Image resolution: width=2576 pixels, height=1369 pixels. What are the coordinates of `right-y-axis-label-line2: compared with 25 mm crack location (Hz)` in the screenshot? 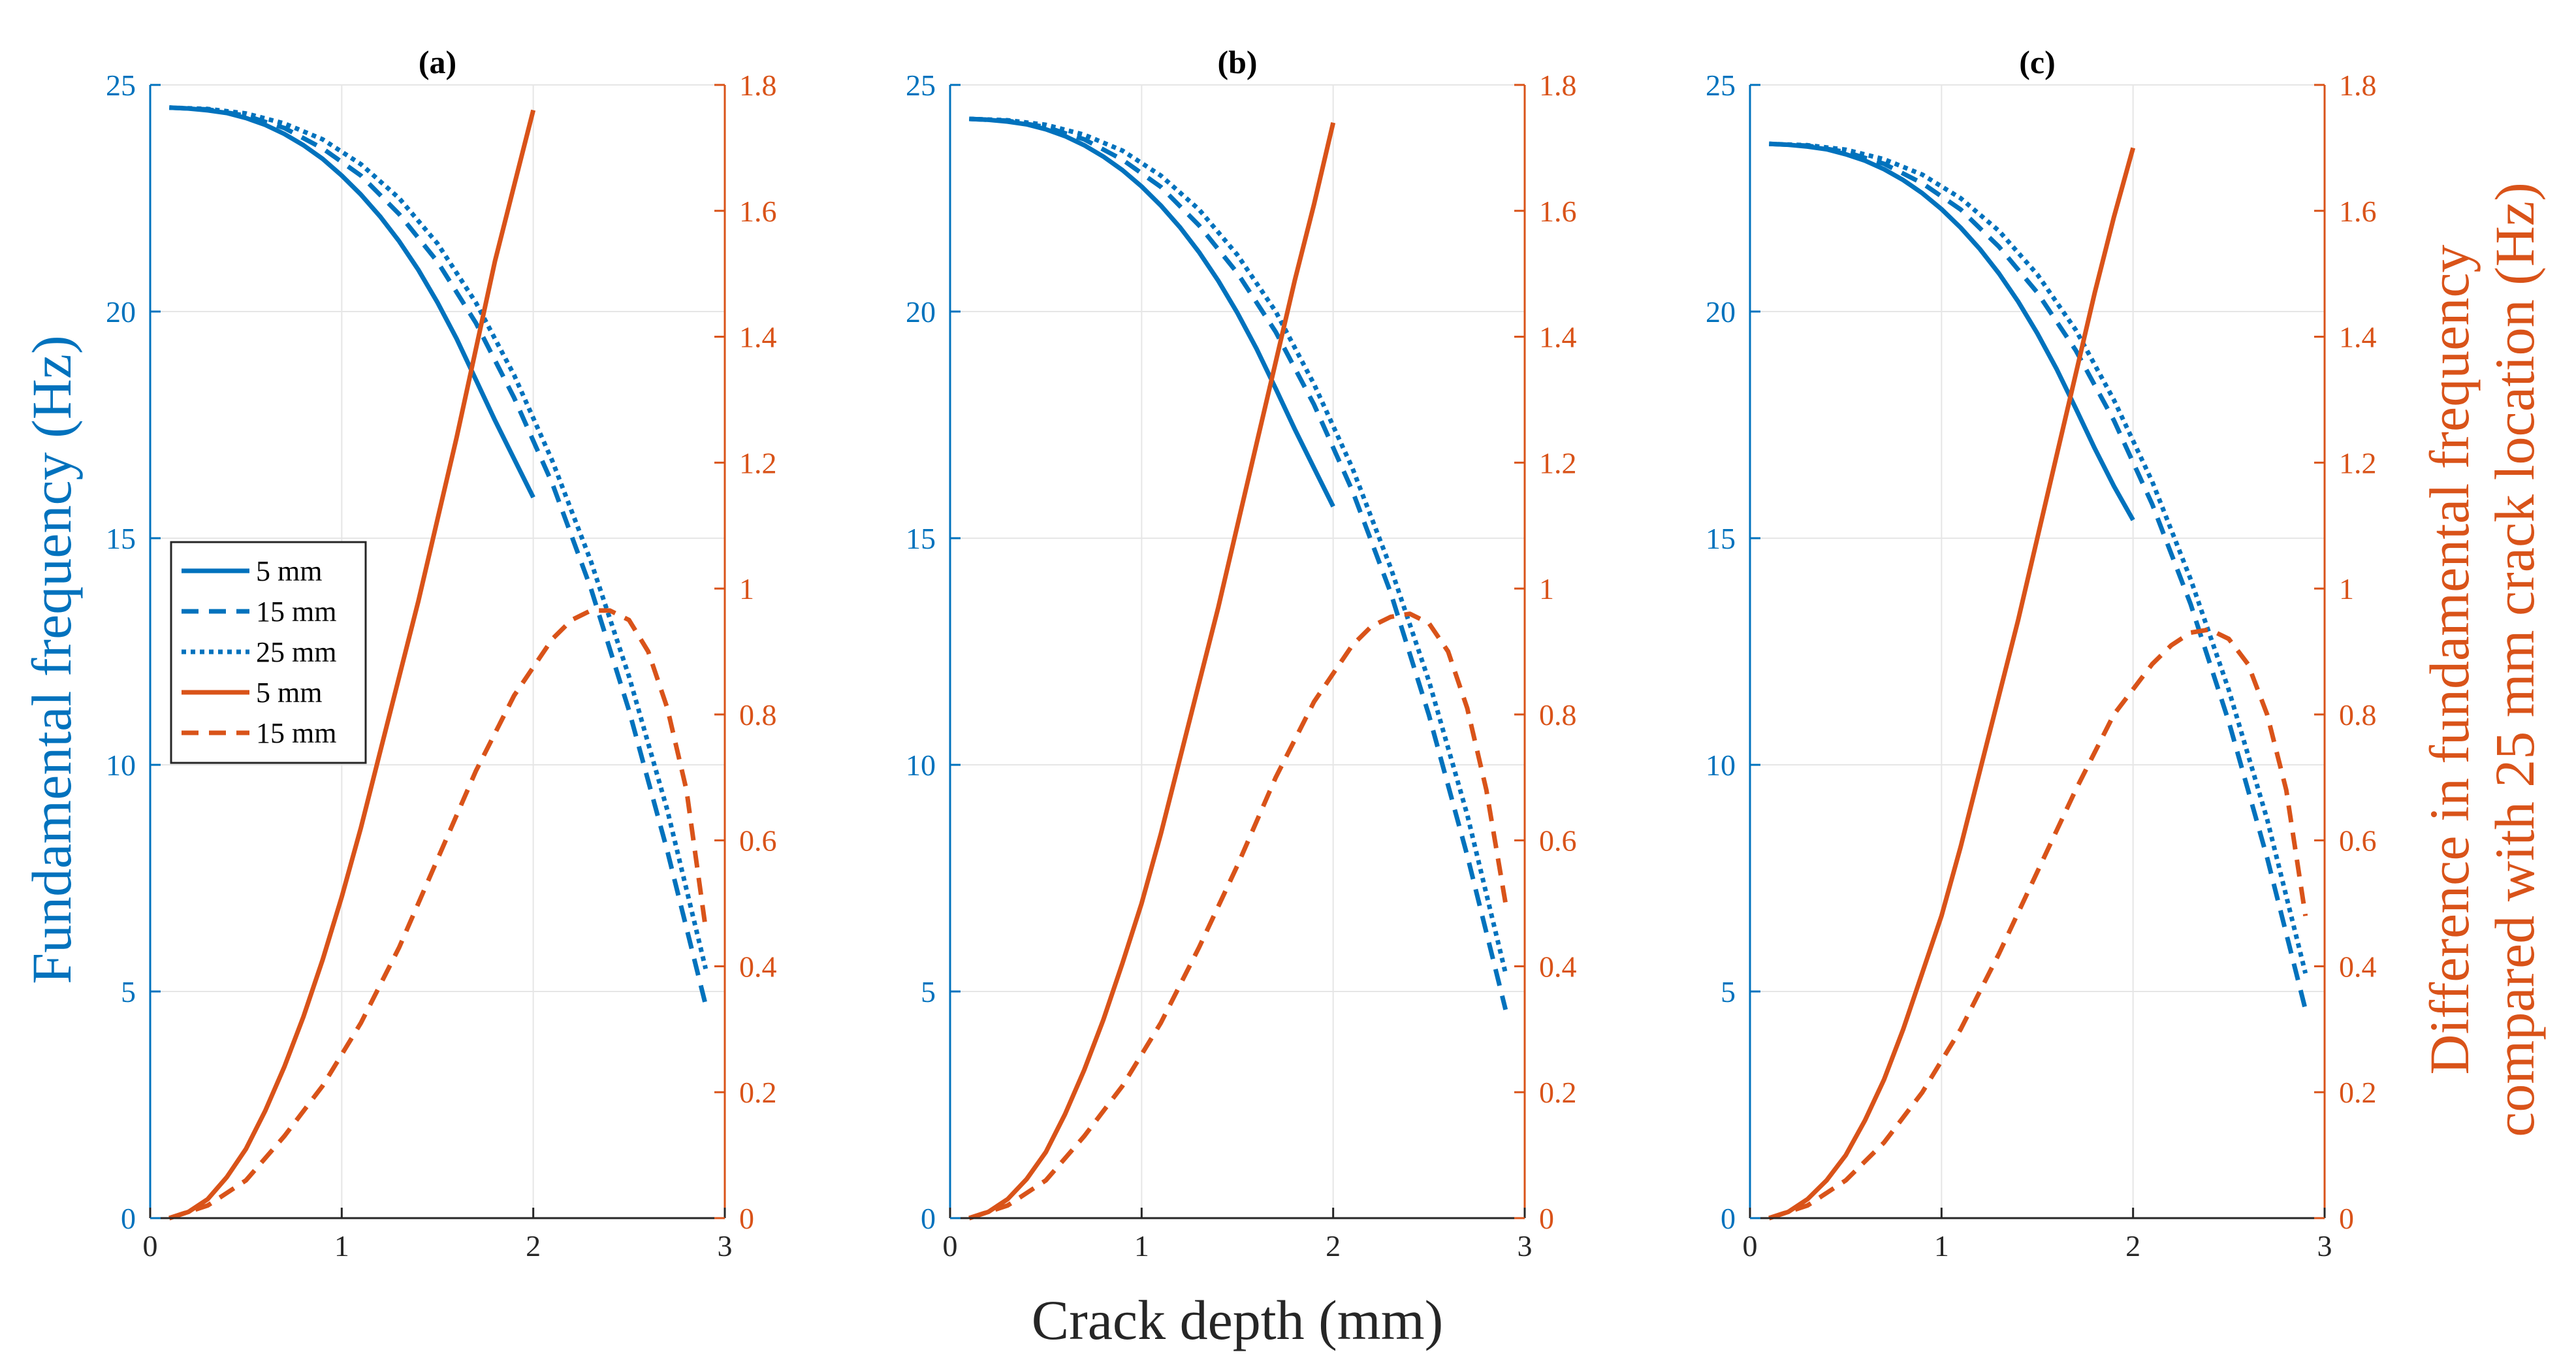 It's located at (2514, 659).